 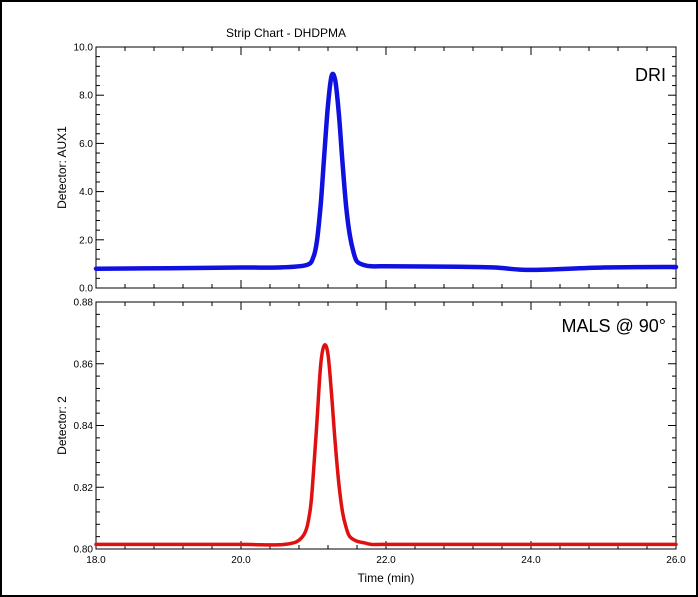 I want to click on dri-y-tick-label: 4.0, so click(x=86, y=192).